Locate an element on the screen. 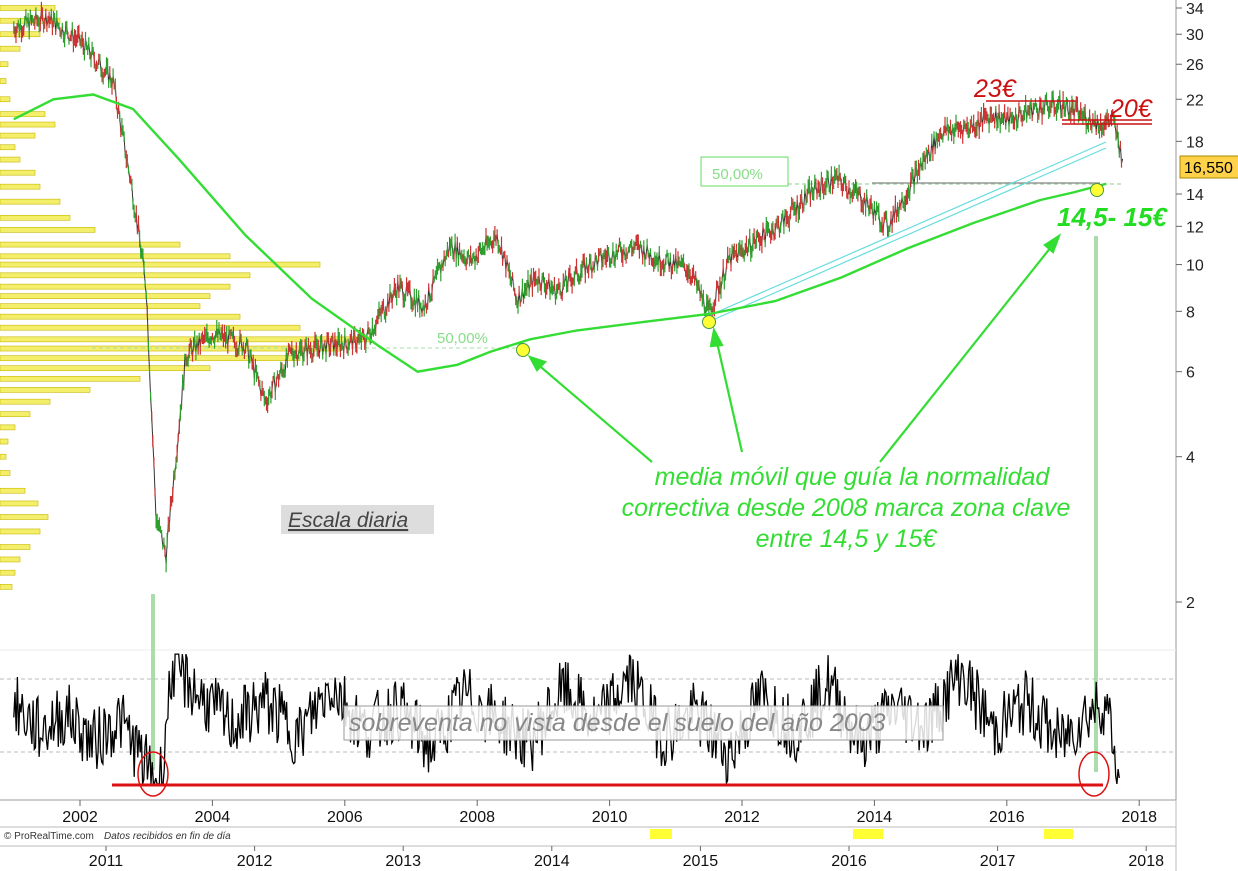 The image size is (1238, 871). footer-data-note: Datos recibidos en fin de día is located at coordinates (167, 836).